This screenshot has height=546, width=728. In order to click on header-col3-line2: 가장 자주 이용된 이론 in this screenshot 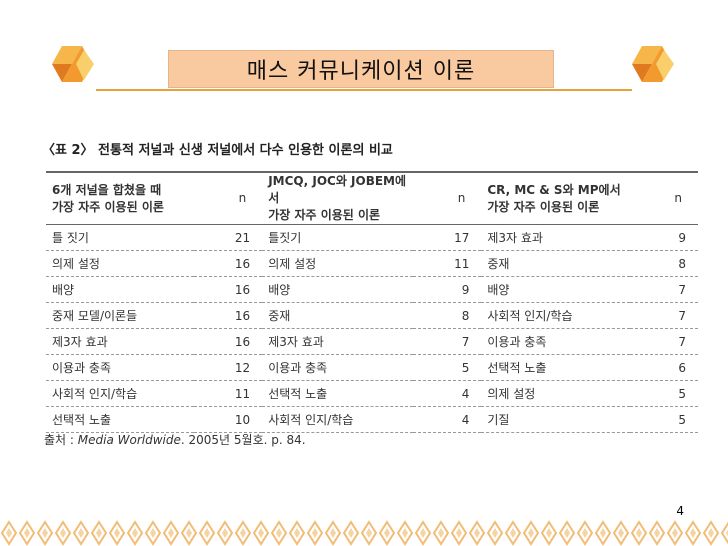, I will do `click(543, 206)`.